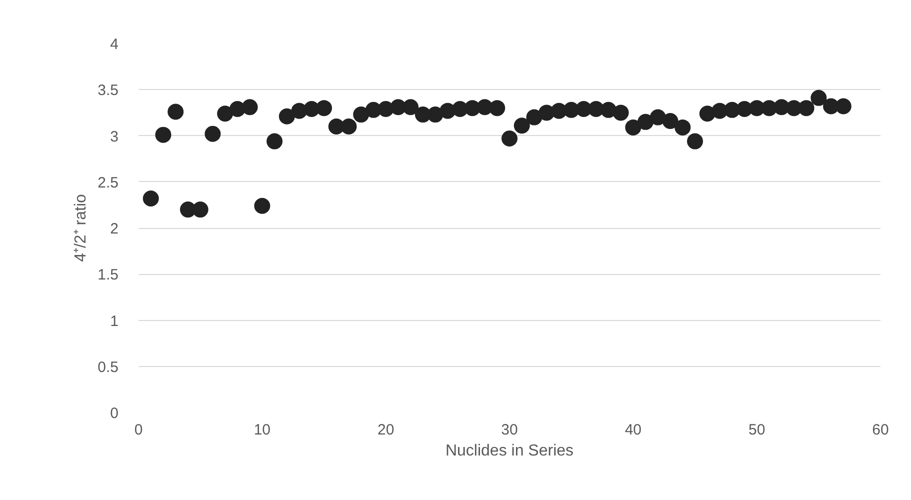 This screenshot has width=911, height=500. Describe the element at coordinates (108, 367) in the screenshot. I see `y-tick-label: 0.5` at that location.